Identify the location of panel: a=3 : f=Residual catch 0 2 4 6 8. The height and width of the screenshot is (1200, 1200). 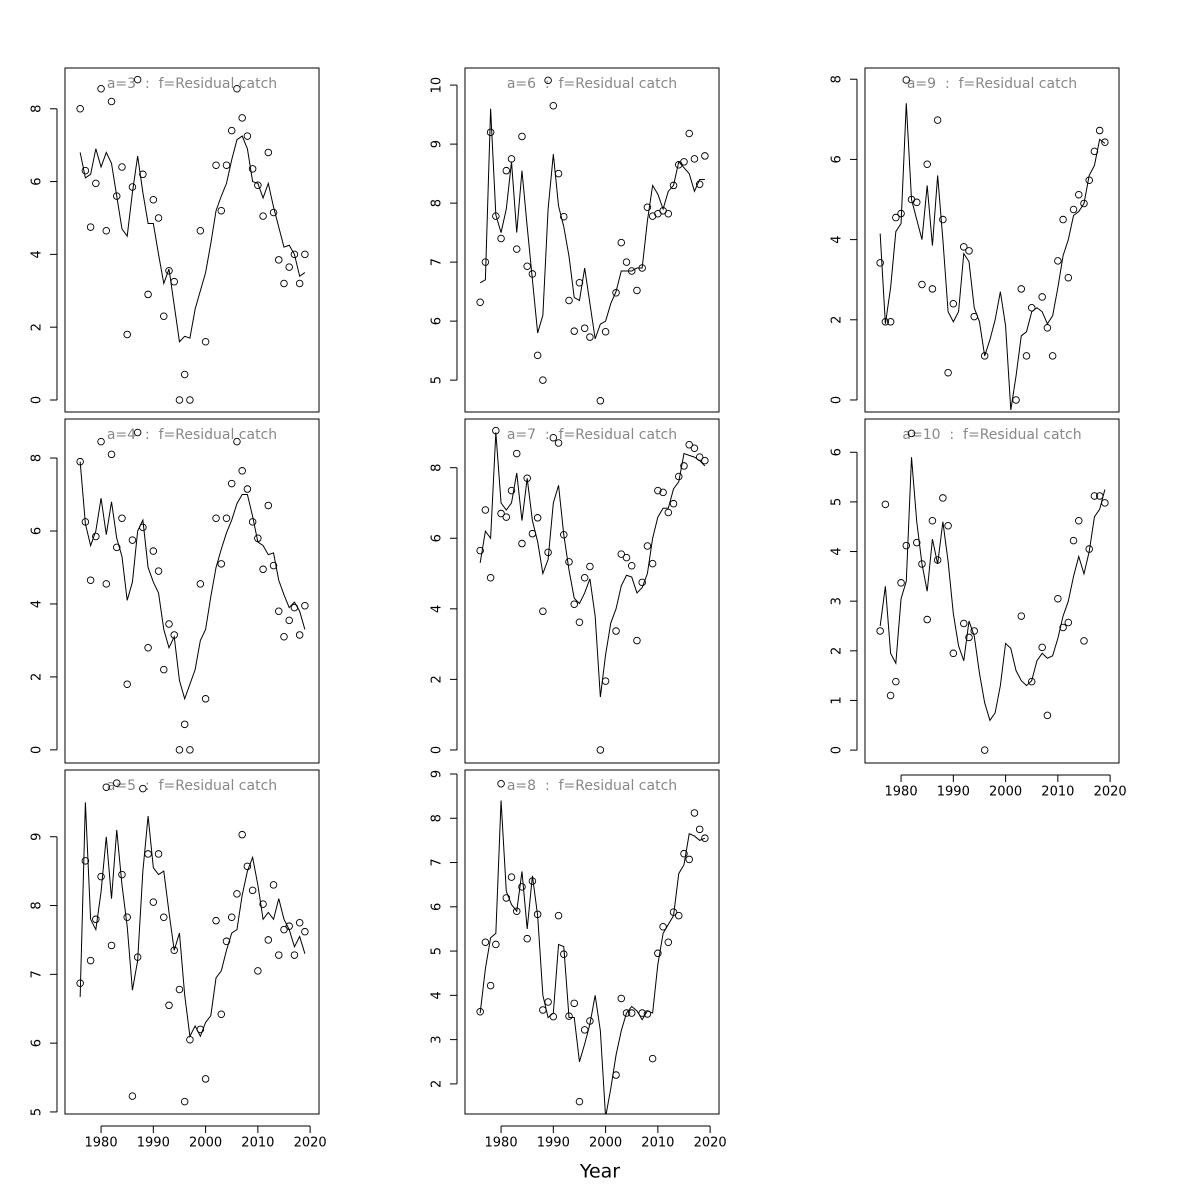
(175, 240).